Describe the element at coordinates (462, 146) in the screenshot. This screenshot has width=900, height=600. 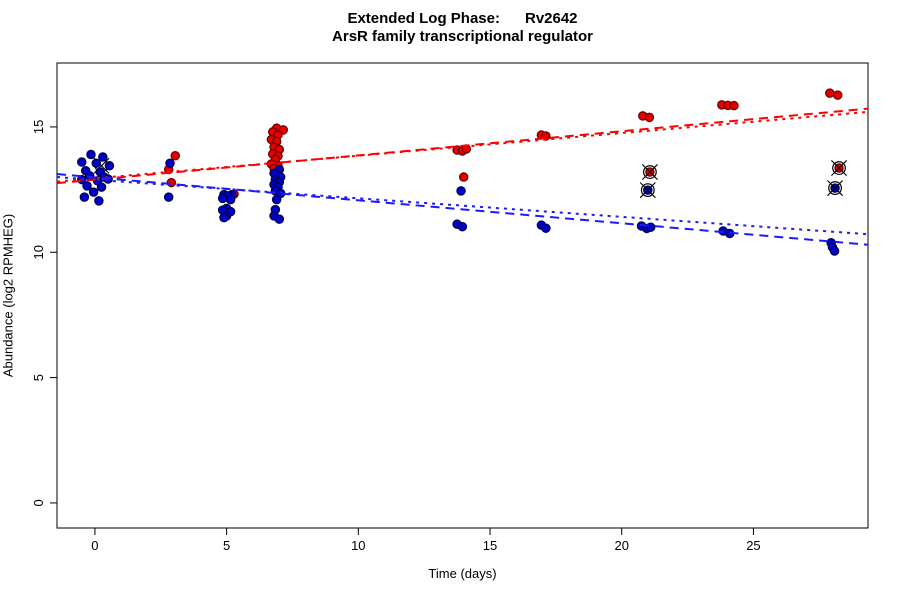
I see `red-dashed-fit` at that location.